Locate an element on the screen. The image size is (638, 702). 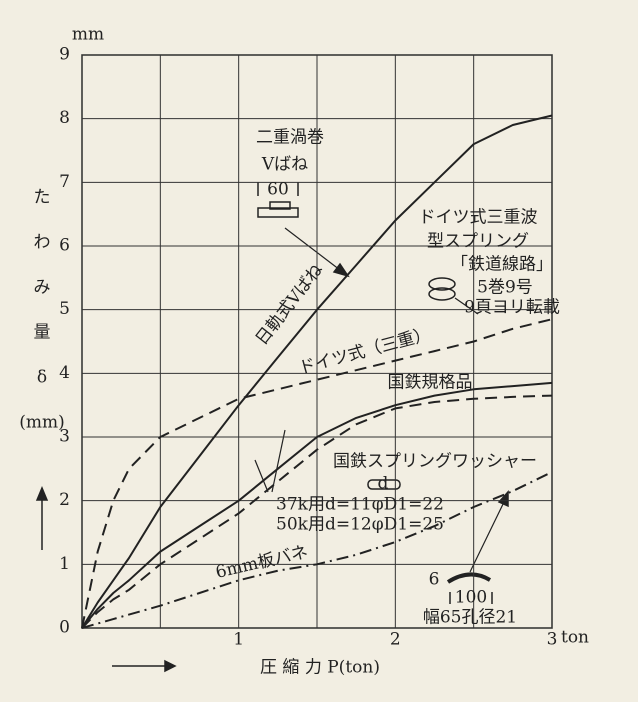
icon-washer is located at coordinates (384, 484).